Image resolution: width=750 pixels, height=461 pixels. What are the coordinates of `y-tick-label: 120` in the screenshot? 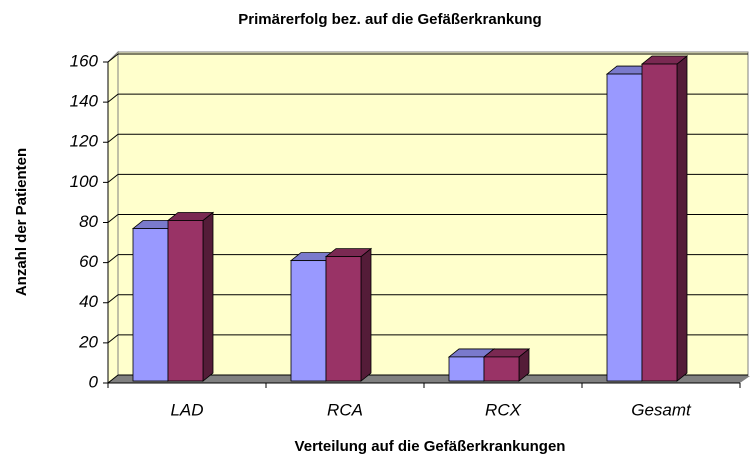 It's located at (84, 141).